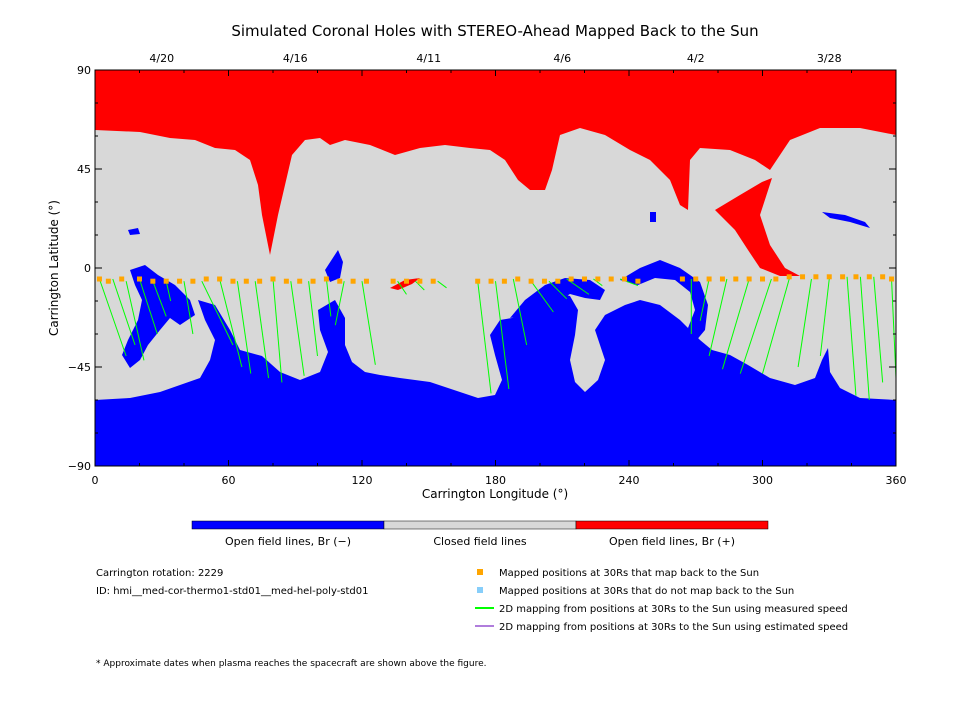  What do you see at coordinates (664, 301) in the screenshot?
I see `negative-lobe-right` at bounding box center [664, 301].